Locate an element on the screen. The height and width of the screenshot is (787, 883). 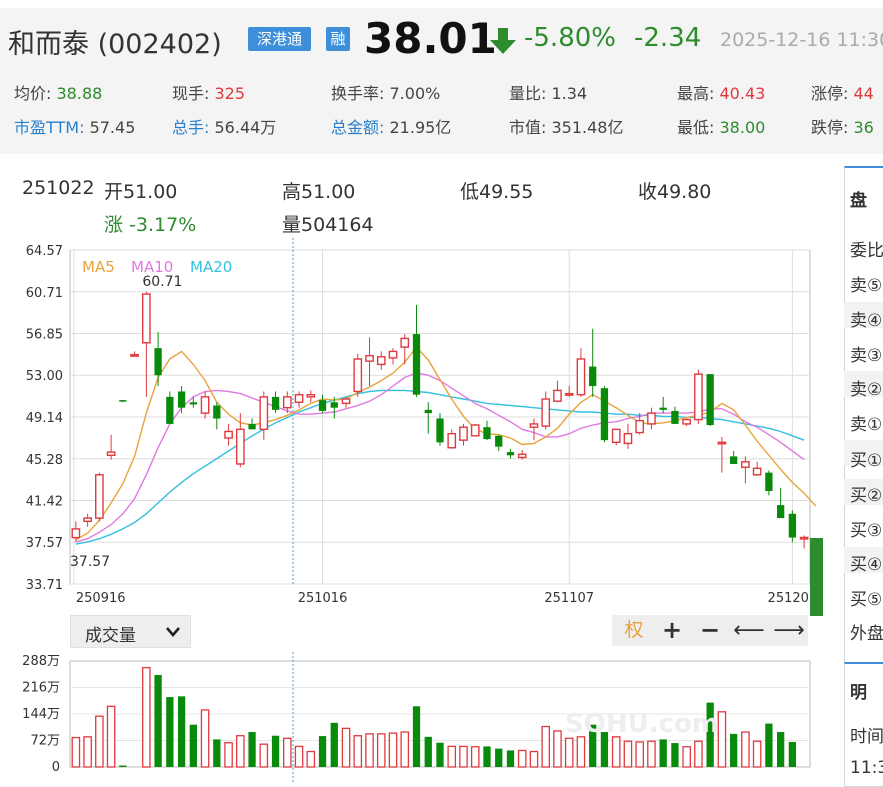
stat-avg: 均价: 38.88 is located at coordinates (58, 93).